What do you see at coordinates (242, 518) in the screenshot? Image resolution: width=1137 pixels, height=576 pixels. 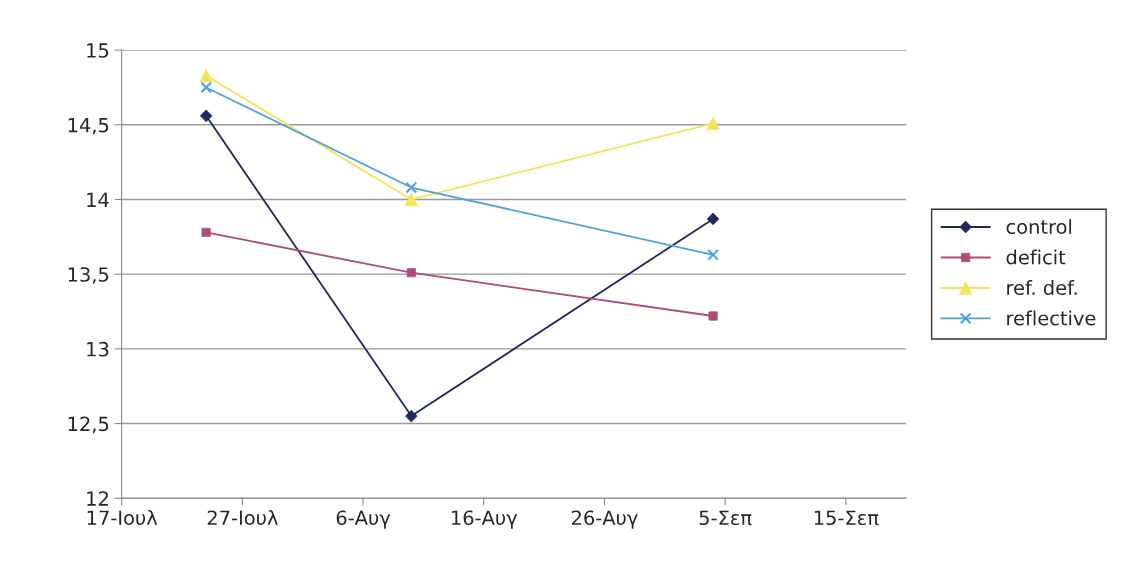 I see `x-tick-label: 27-Ιουλ` at bounding box center [242, 518].